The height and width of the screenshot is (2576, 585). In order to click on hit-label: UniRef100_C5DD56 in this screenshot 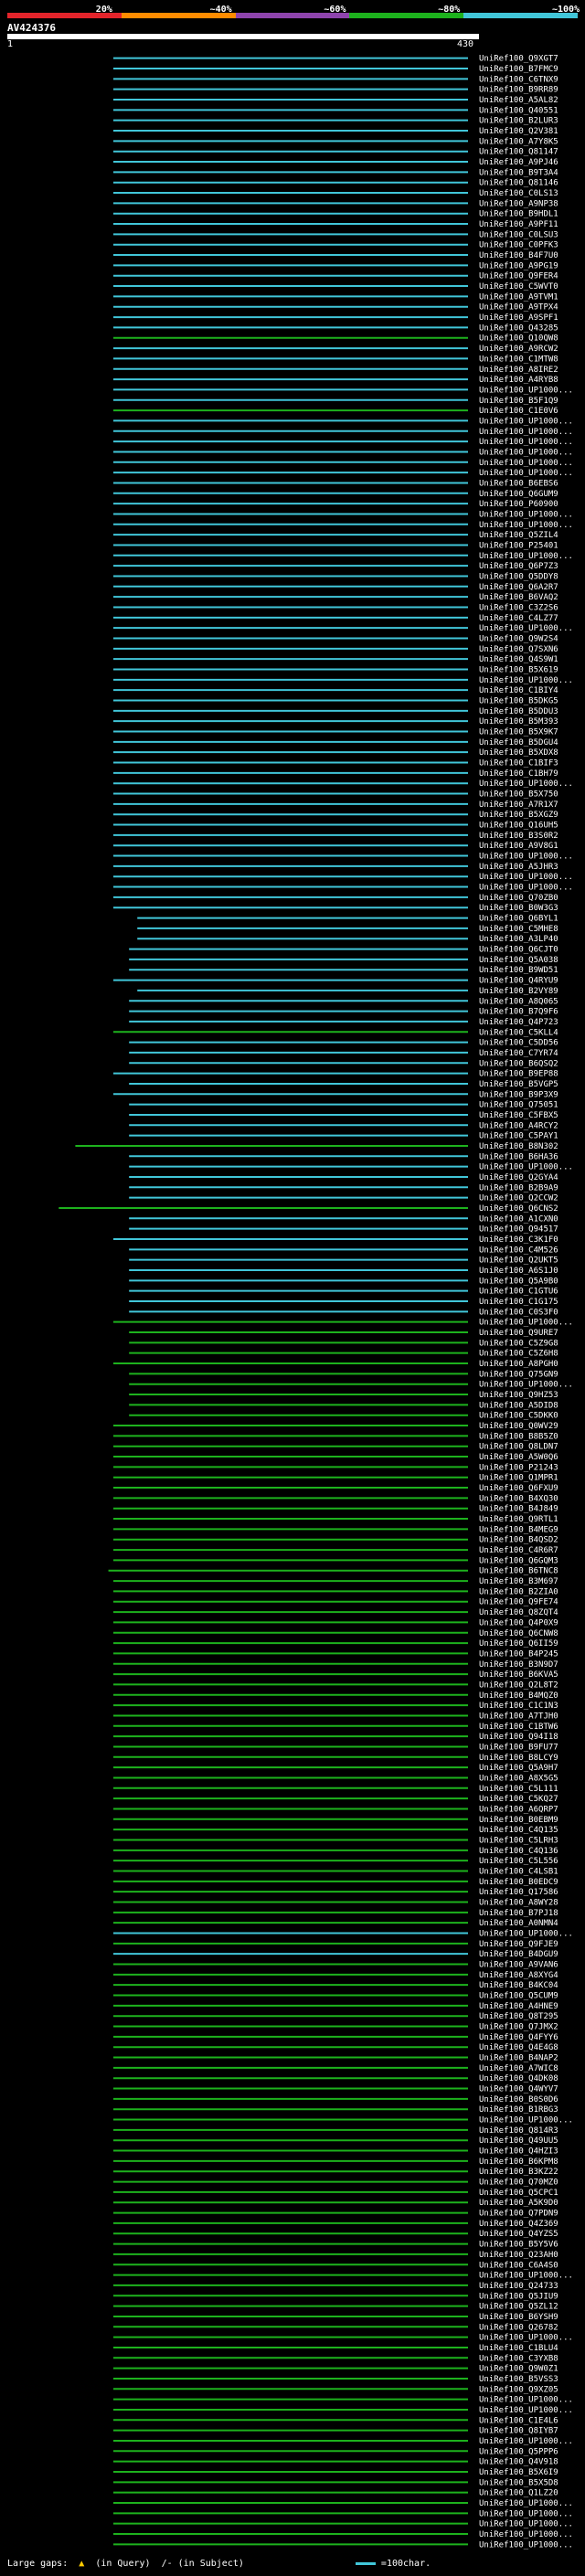, I will do `click(518, 1043)`.